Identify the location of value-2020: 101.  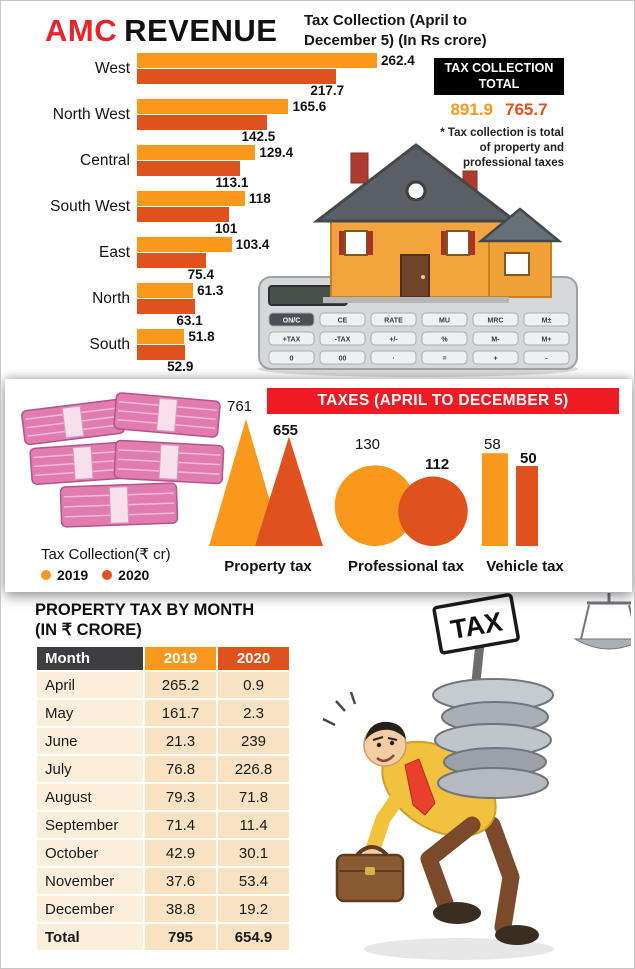
(226, 228).